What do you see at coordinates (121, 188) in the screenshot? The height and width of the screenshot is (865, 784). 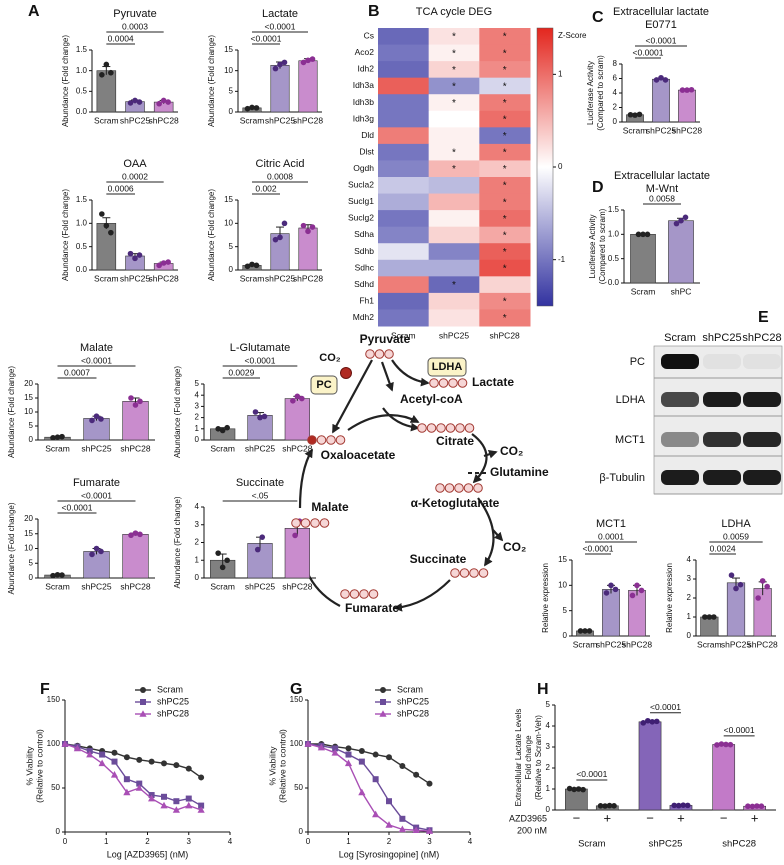 I see `comparison-label: 0.0006` at bounding box center [121, 188].